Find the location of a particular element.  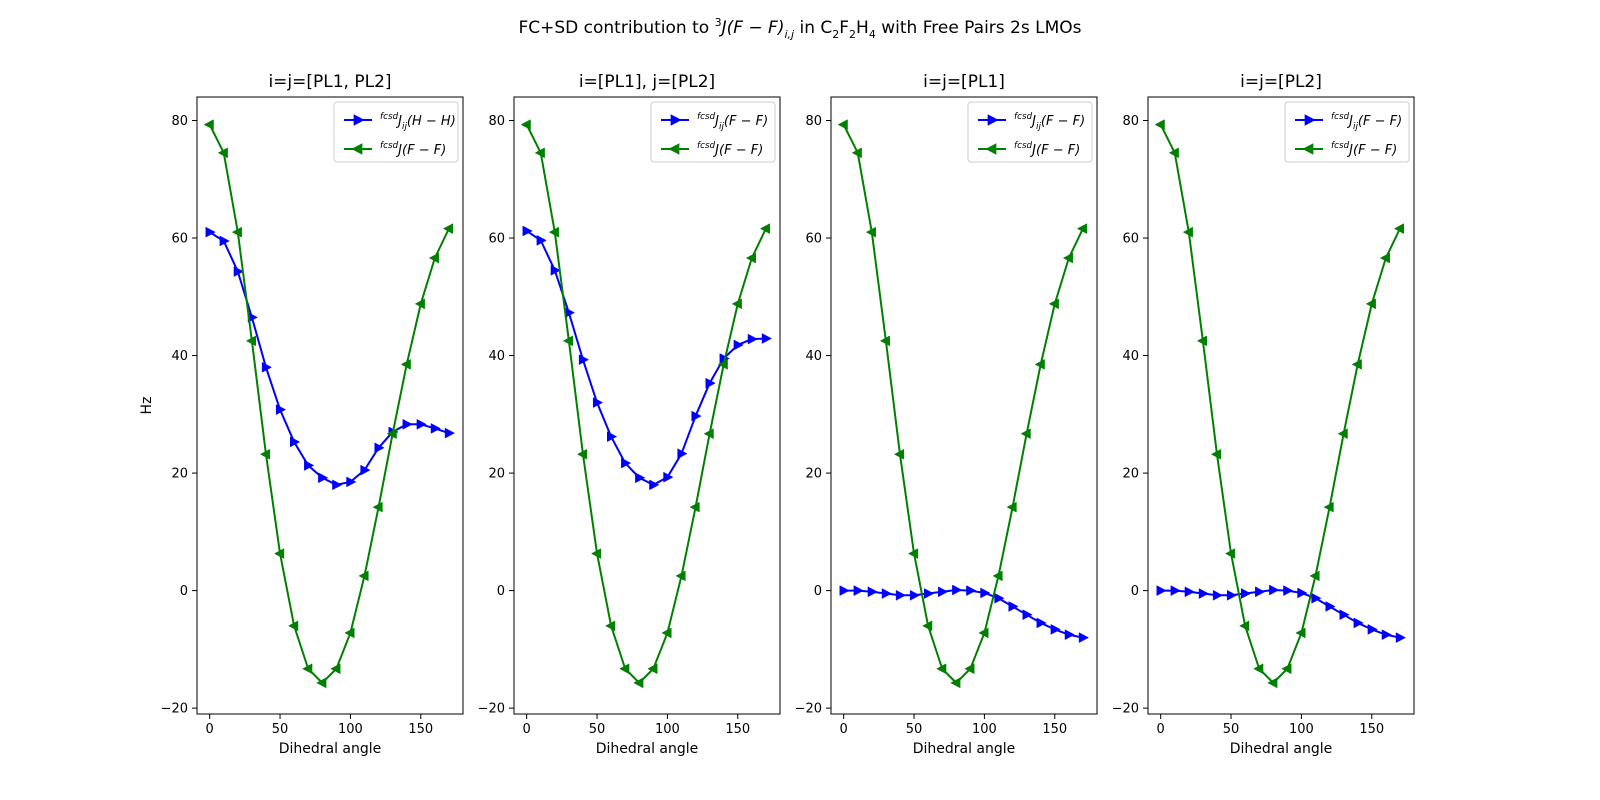

legend-label: fcsdJij(H − H) is located at coordinates (418, 122).